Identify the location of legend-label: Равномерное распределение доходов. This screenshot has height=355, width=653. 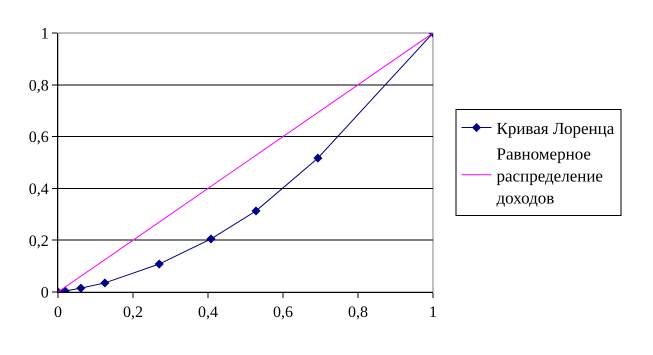
(549, 176).